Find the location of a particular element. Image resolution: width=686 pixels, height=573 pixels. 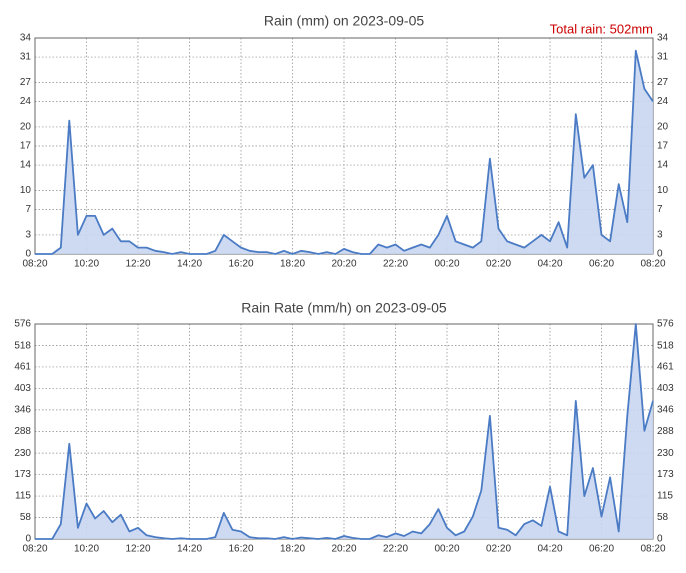

y2-tick-label: 230 is located at coordinates (665, 453).